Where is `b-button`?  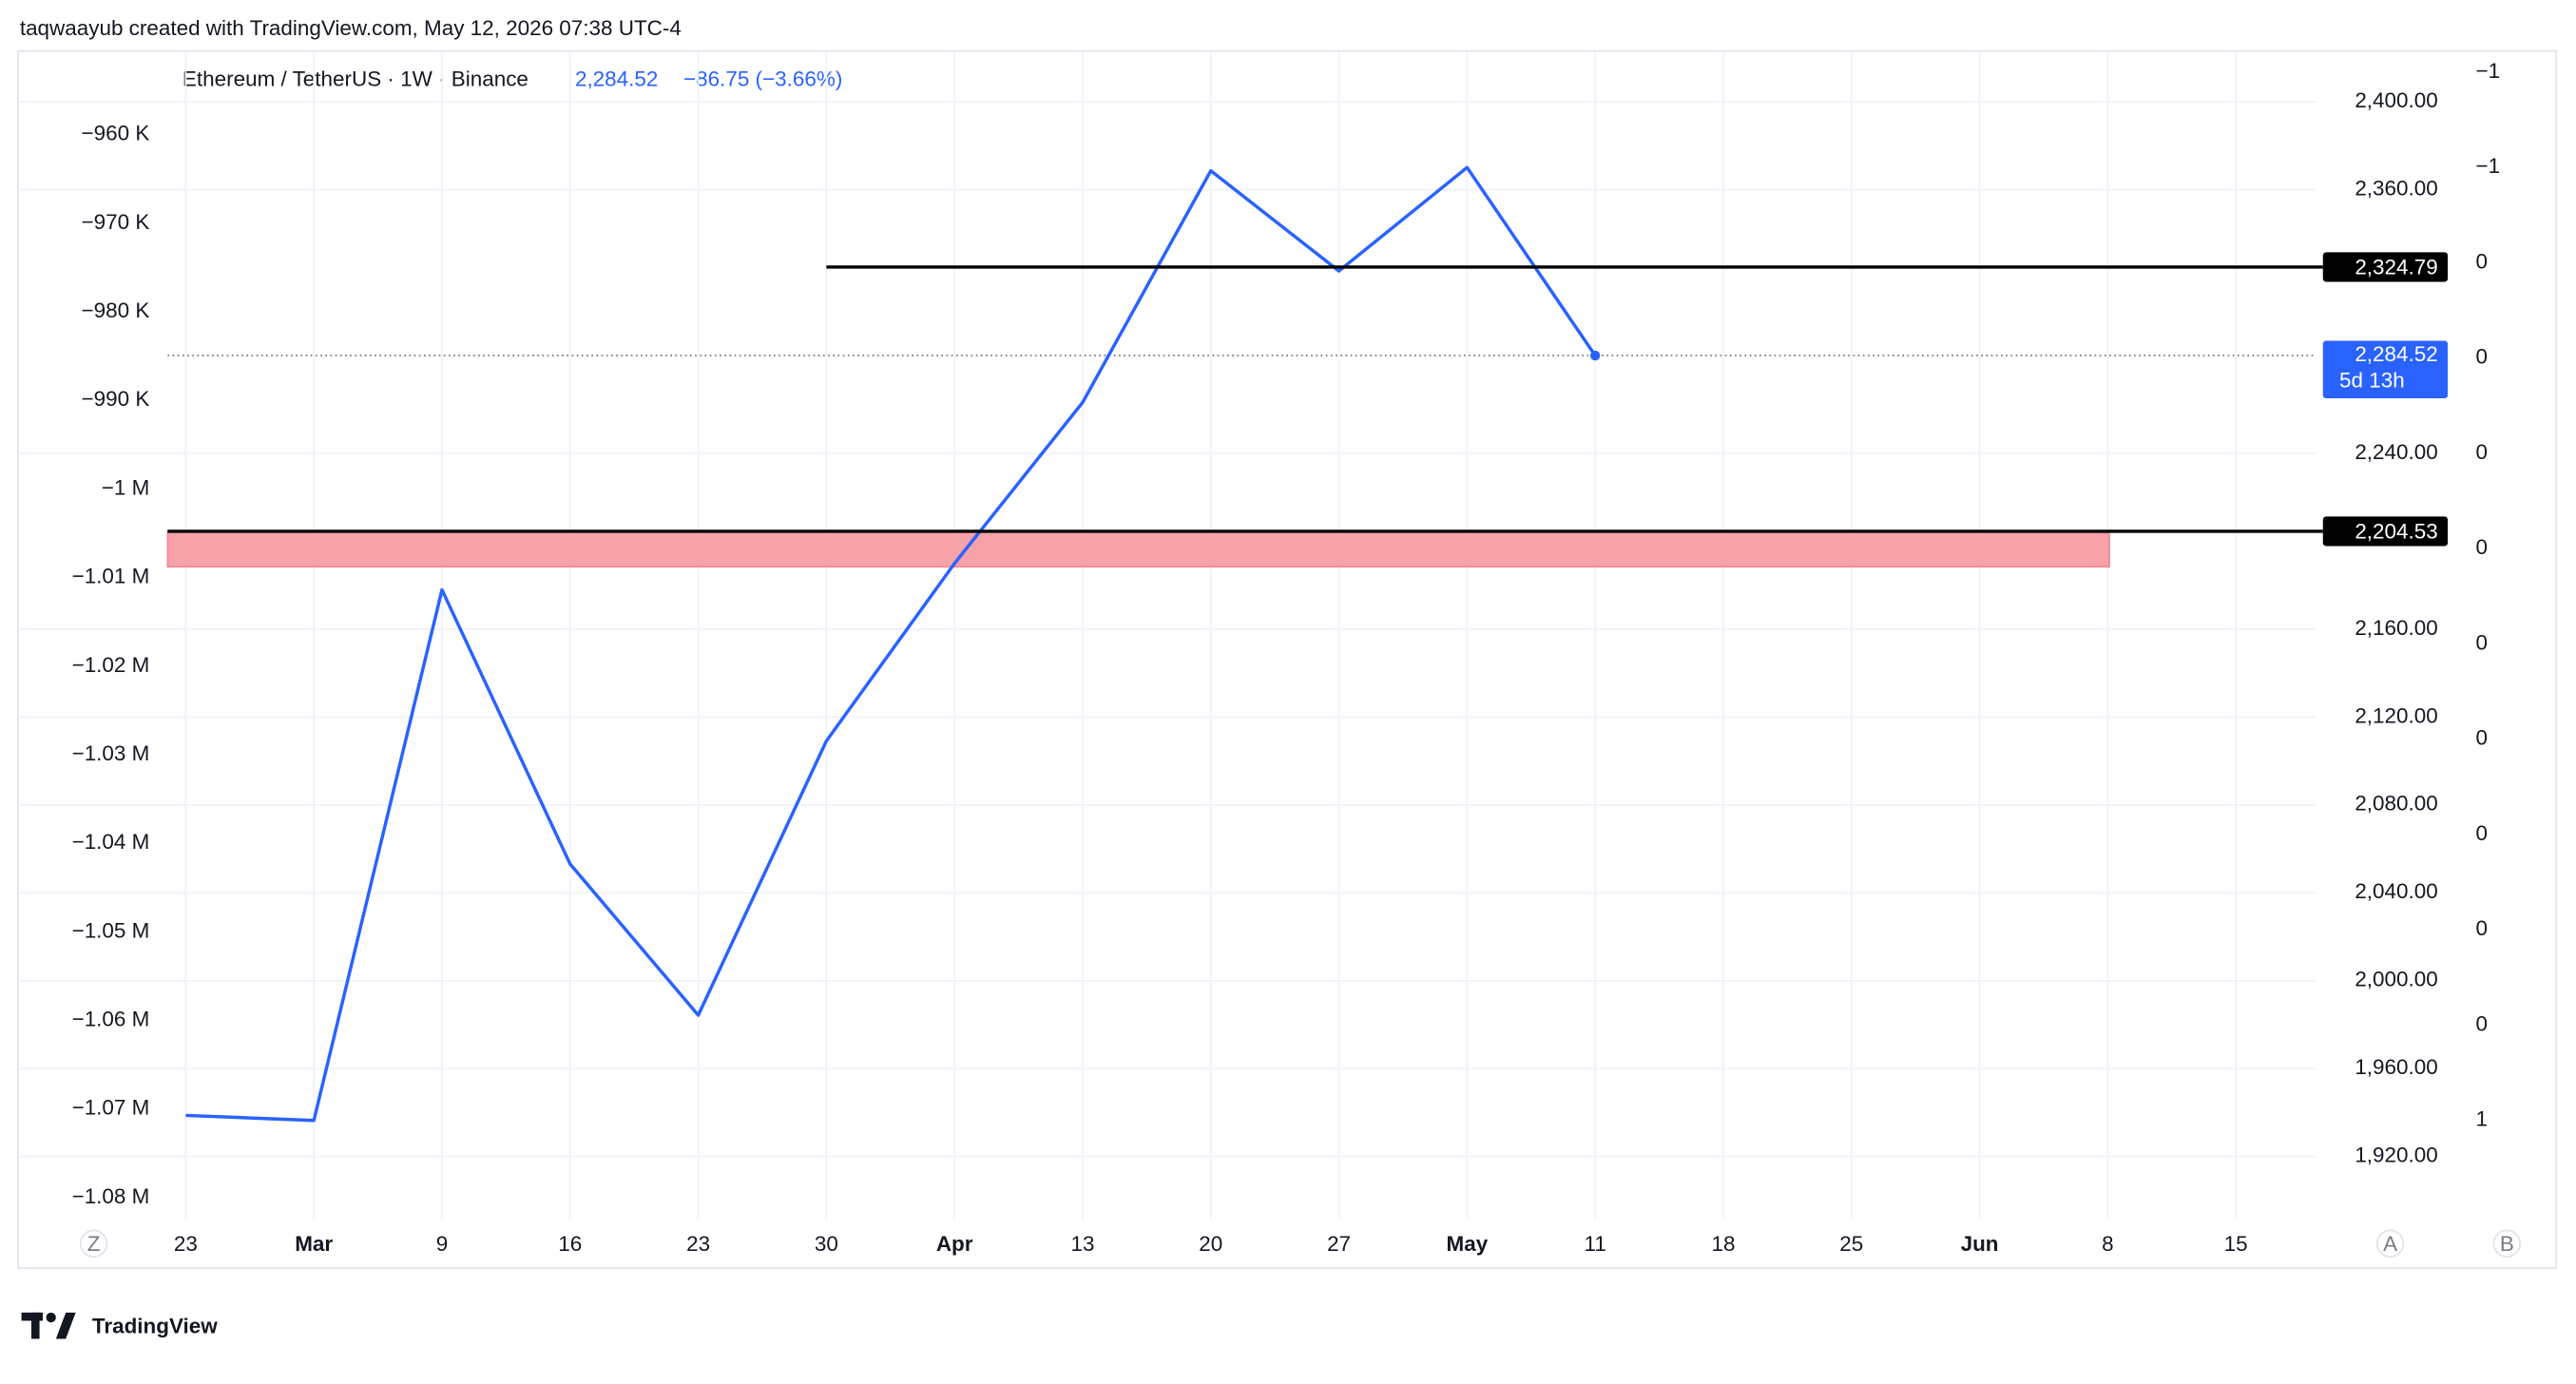 b-button is located at coordinates (2507, 1243).